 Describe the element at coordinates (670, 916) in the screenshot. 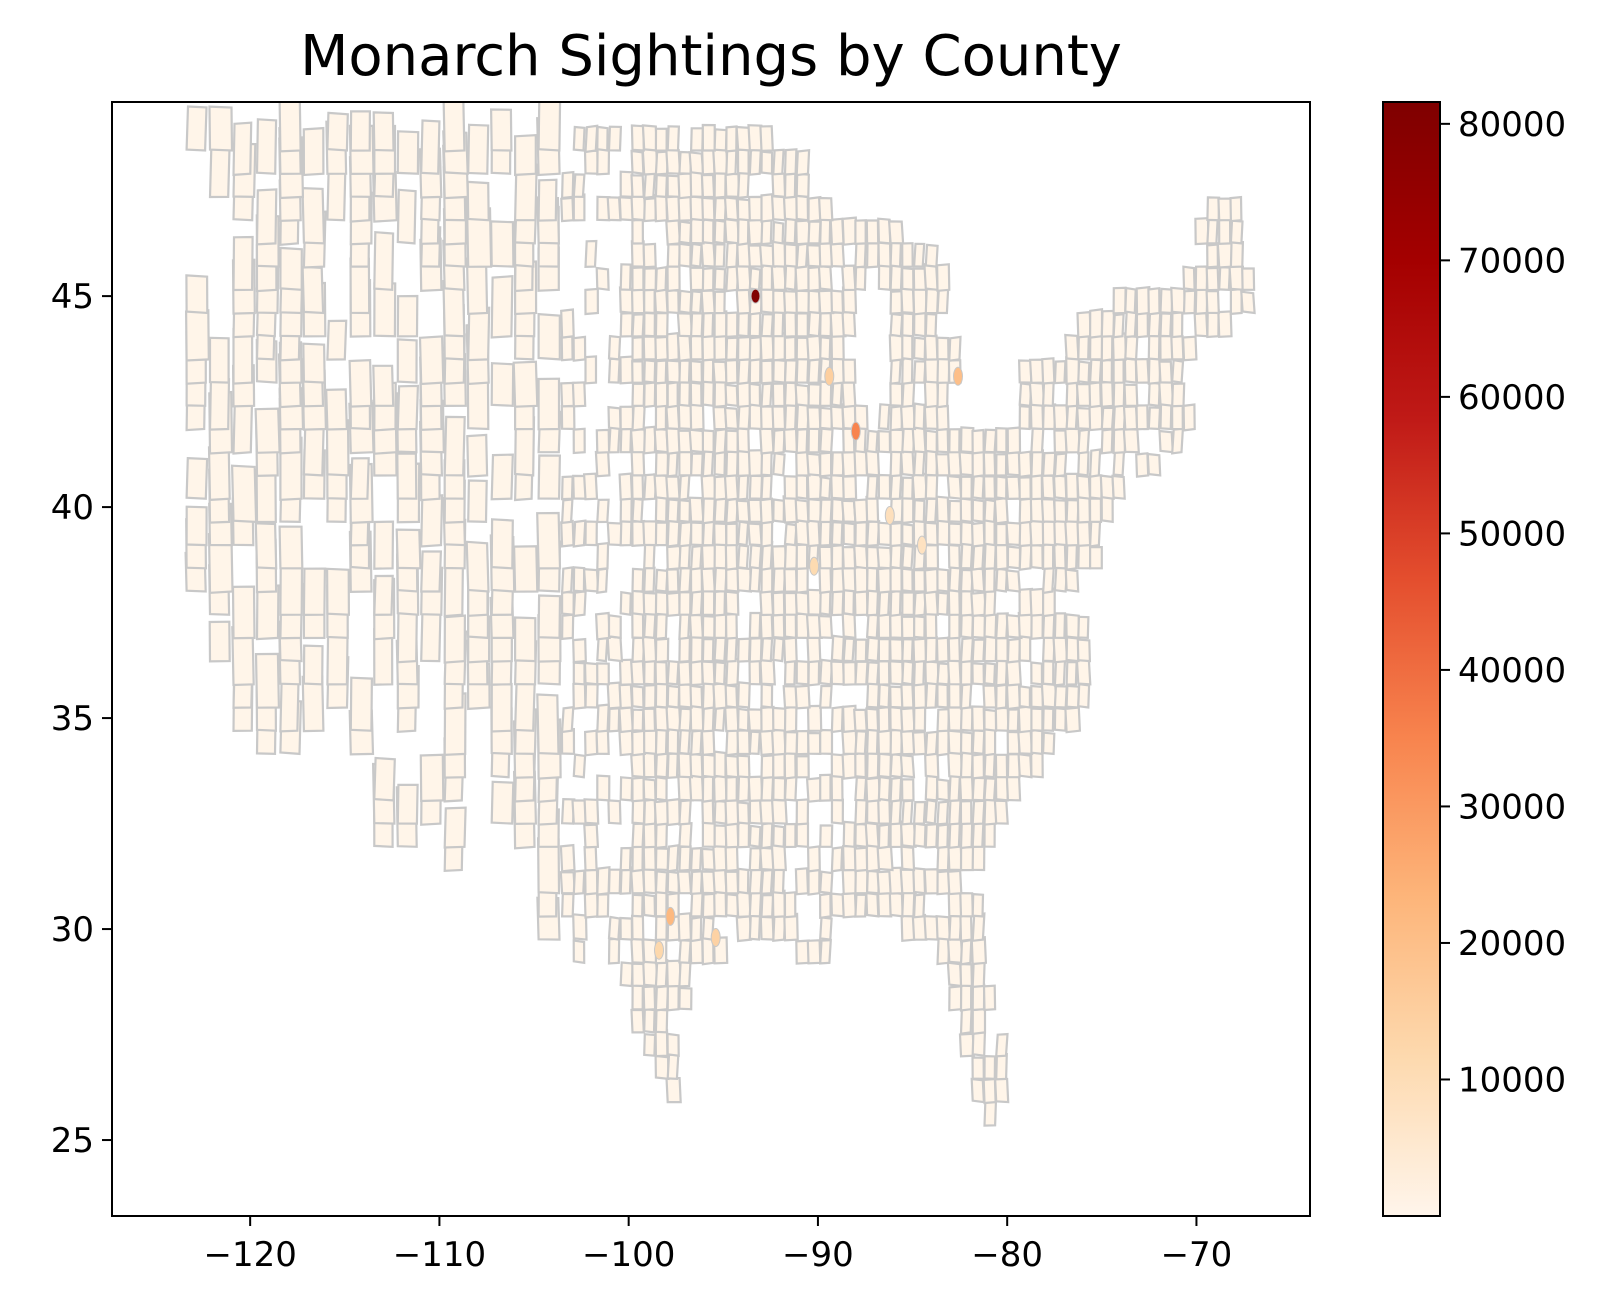

I see `hotspot-county` at that location.